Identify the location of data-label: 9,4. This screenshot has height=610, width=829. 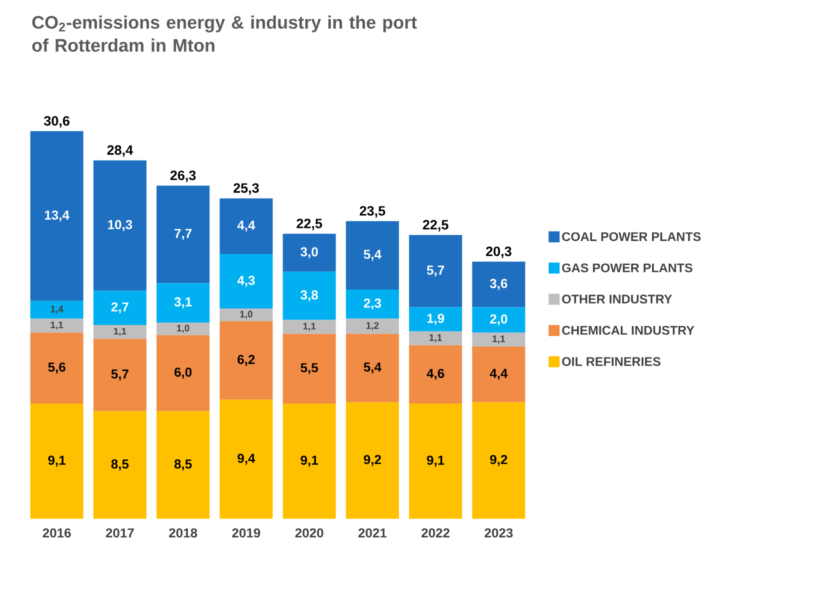
(247, 459).